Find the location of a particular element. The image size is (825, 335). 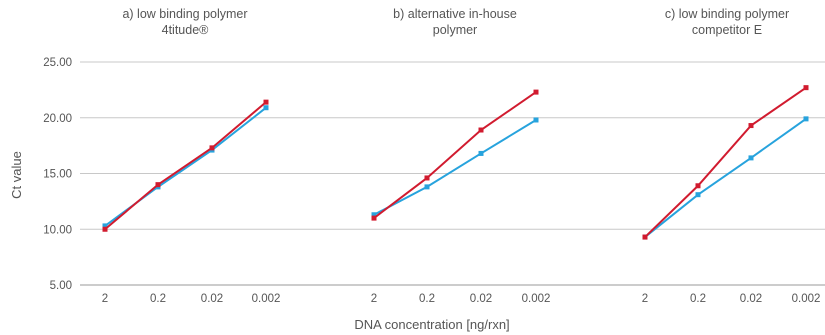

y-tick-label: 10.00 is located at coordinates (57, 230).